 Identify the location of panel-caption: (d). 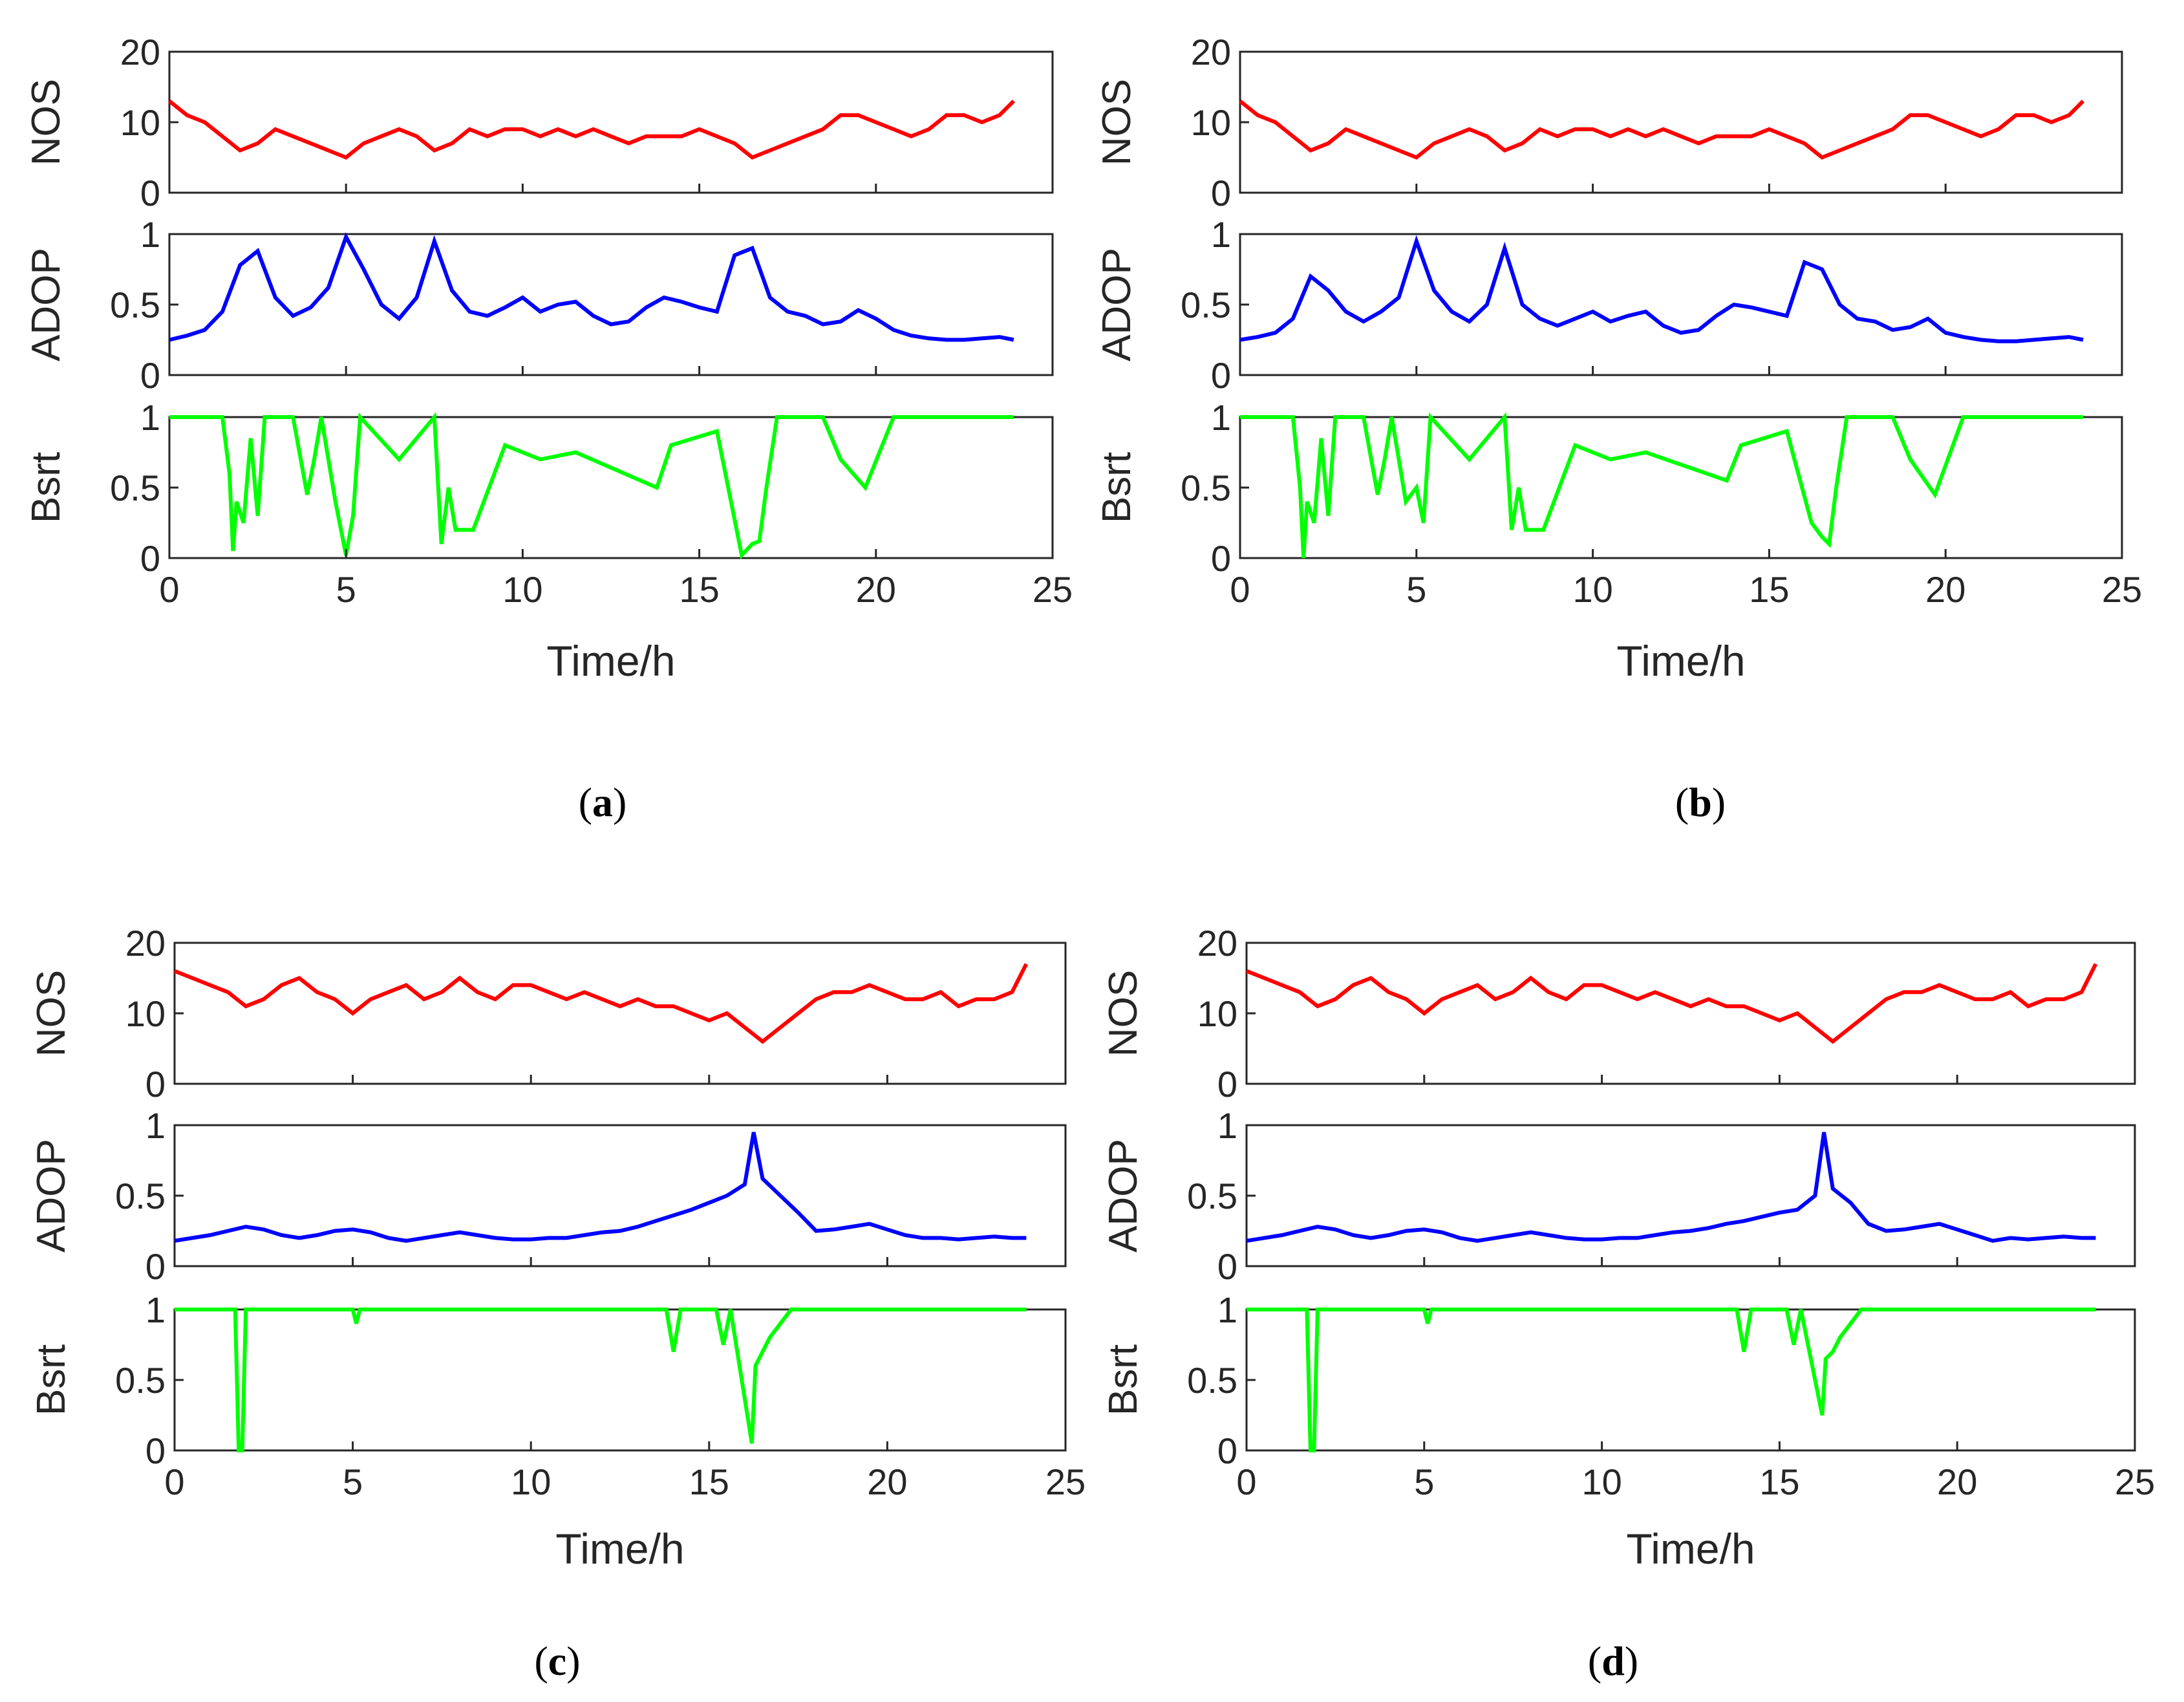
(1613, 1661).